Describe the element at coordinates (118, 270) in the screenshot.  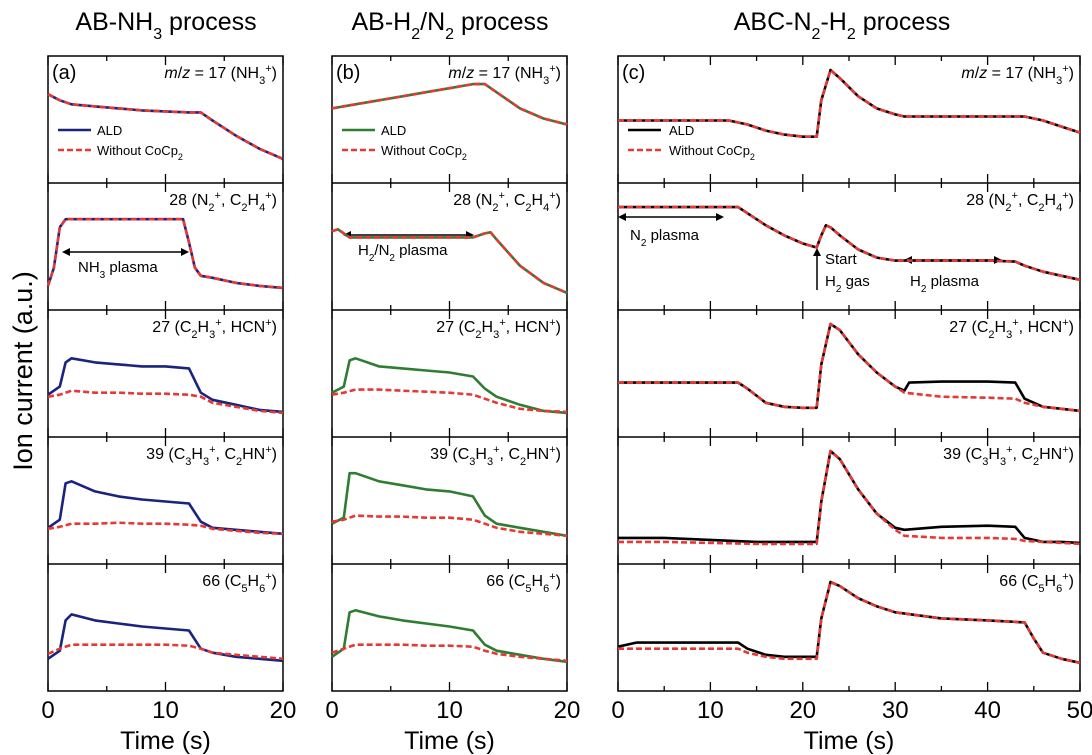
I see `annotation-a-label: NH3 plasma` at that location.